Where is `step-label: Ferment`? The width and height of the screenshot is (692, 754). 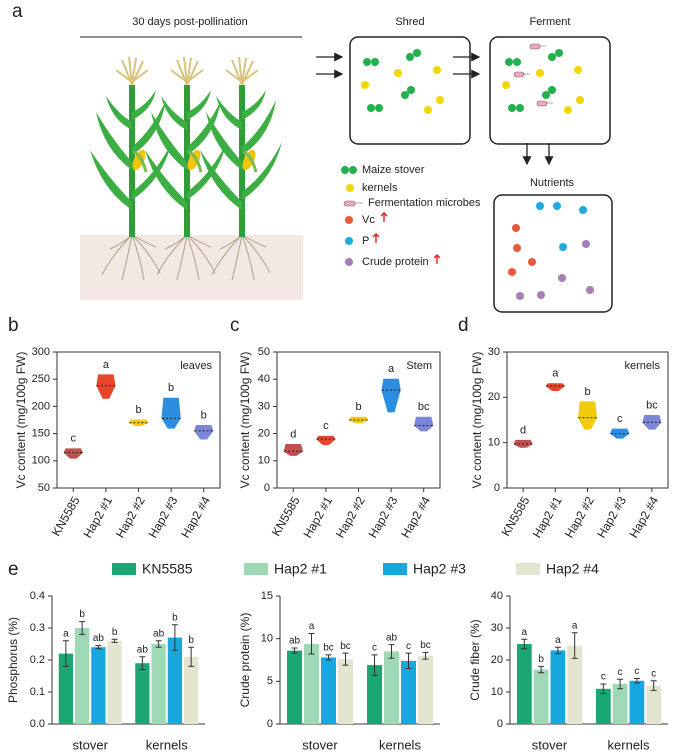
step-label: Ferment is located at coordinates (550, 22).